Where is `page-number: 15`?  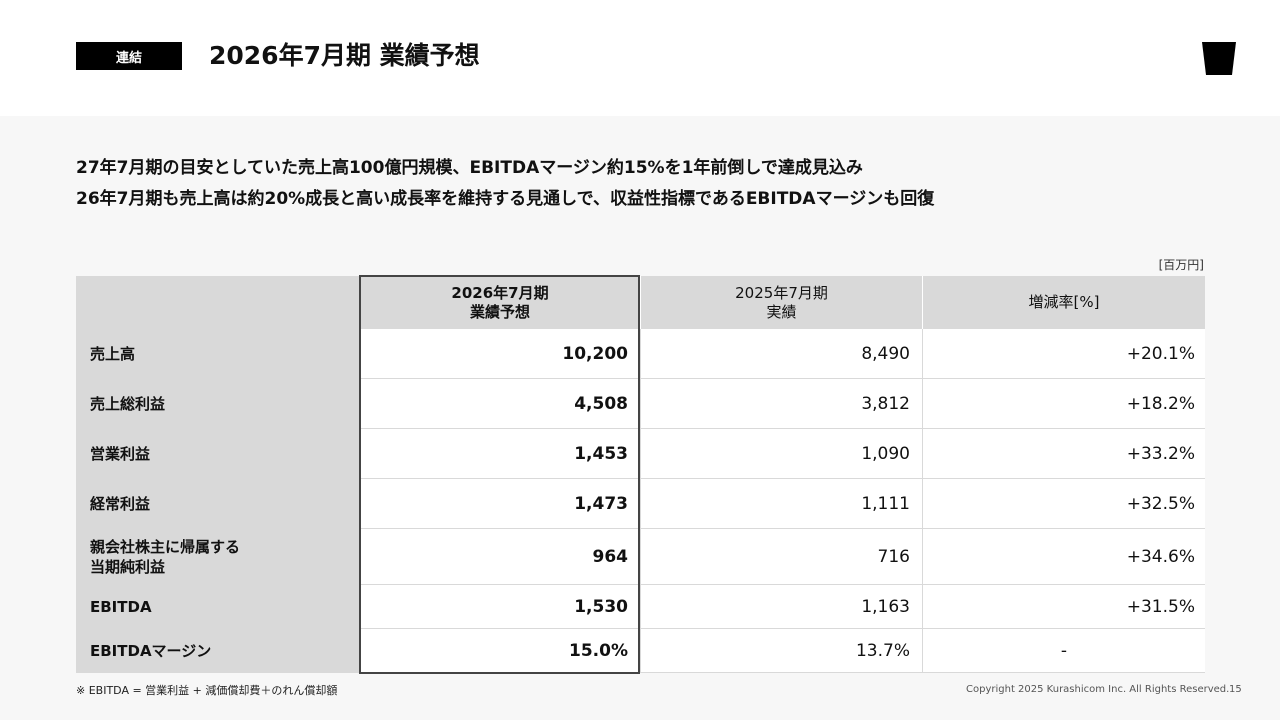 page-number: 15 is located at coordinates (1235, 689).